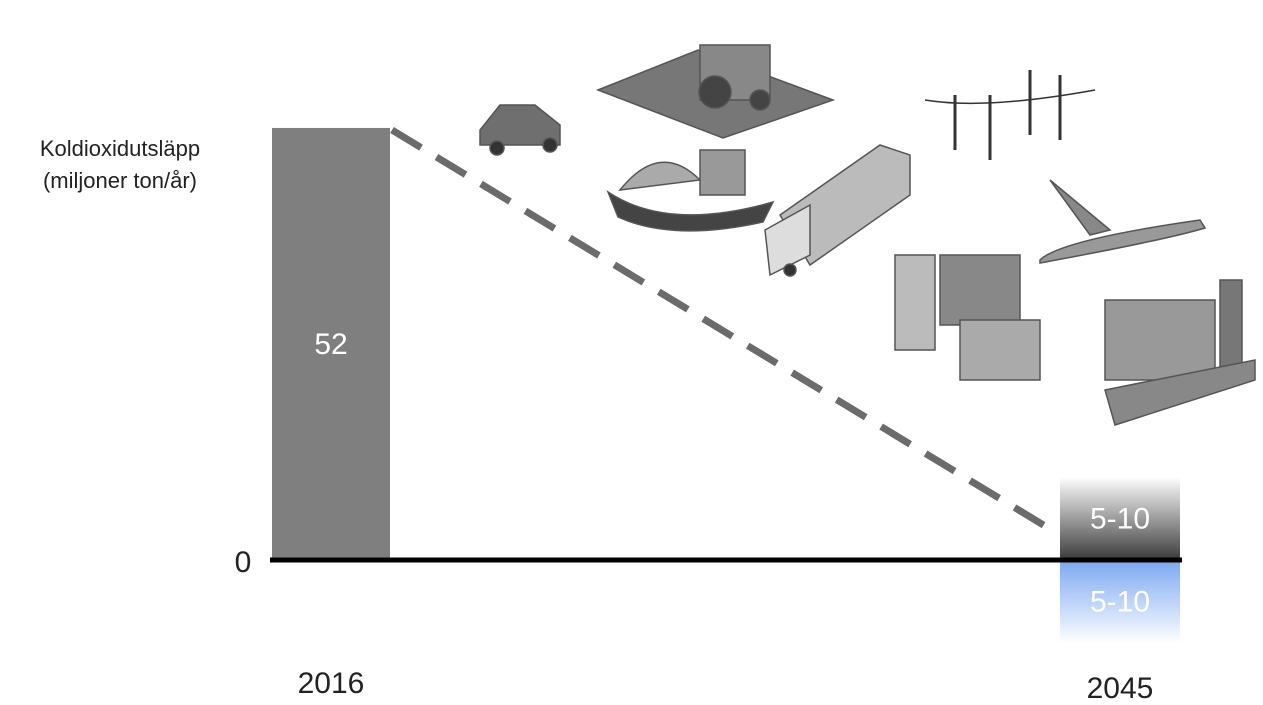 This screenshot has height=705, width=1263. What do you see at coordinates (1120, 688) in the screenshot?
I see `x-tick-label: 2045` at bounding box center [1120, 688].